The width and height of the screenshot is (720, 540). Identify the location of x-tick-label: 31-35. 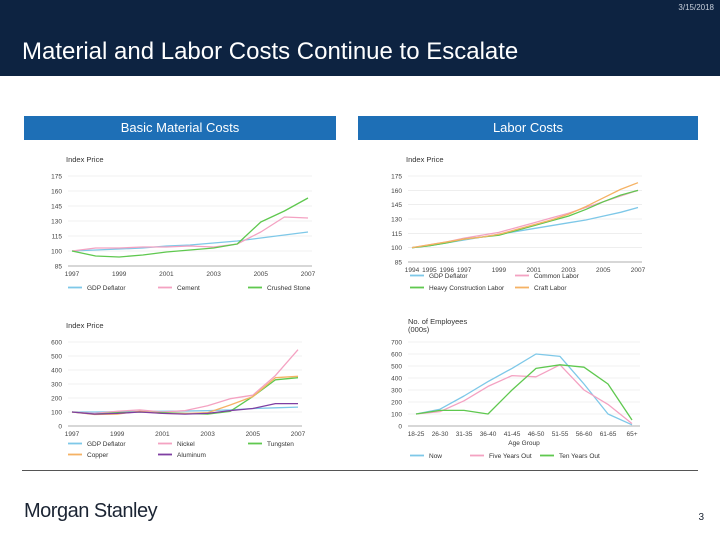
(464, 434).